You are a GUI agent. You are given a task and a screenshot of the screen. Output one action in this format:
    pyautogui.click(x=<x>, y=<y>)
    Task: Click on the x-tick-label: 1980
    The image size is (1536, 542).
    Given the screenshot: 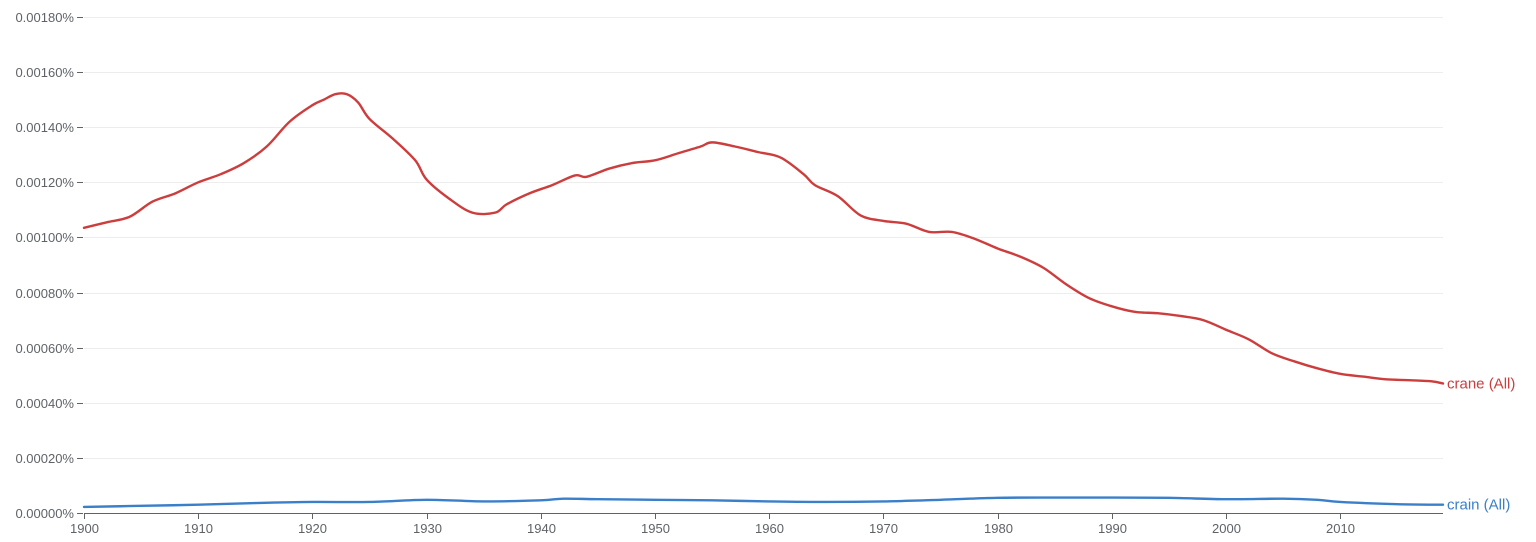 What is the action you would take?
    pyautogui.click(x=998, y=528)
    